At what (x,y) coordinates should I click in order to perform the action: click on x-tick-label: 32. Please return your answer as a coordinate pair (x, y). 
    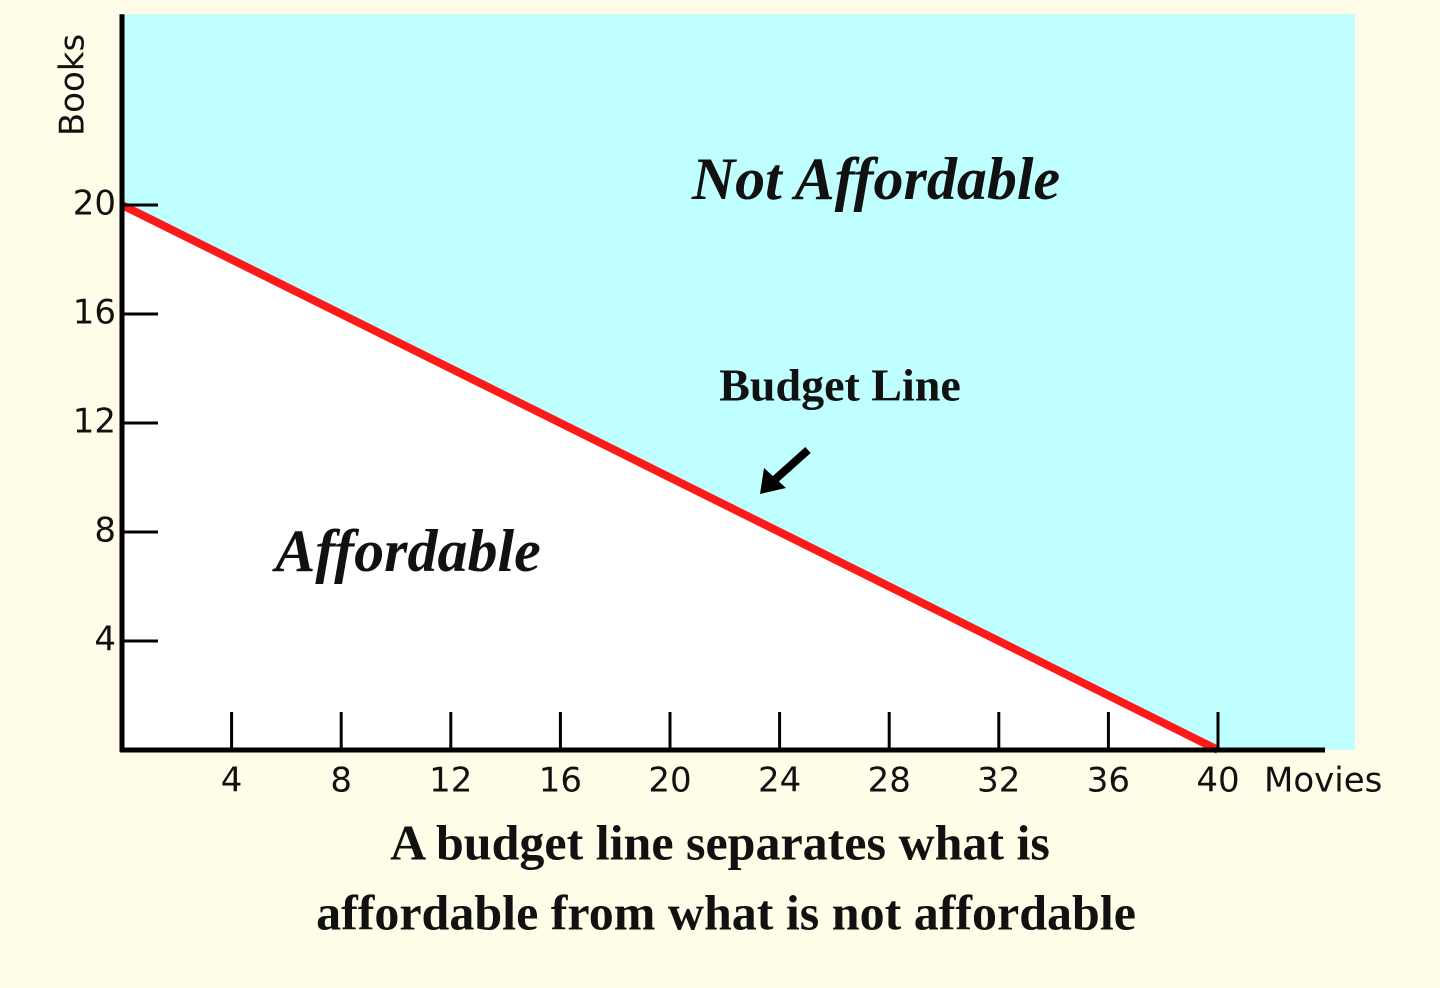
    Looking at the image, I should click on (998, 781).